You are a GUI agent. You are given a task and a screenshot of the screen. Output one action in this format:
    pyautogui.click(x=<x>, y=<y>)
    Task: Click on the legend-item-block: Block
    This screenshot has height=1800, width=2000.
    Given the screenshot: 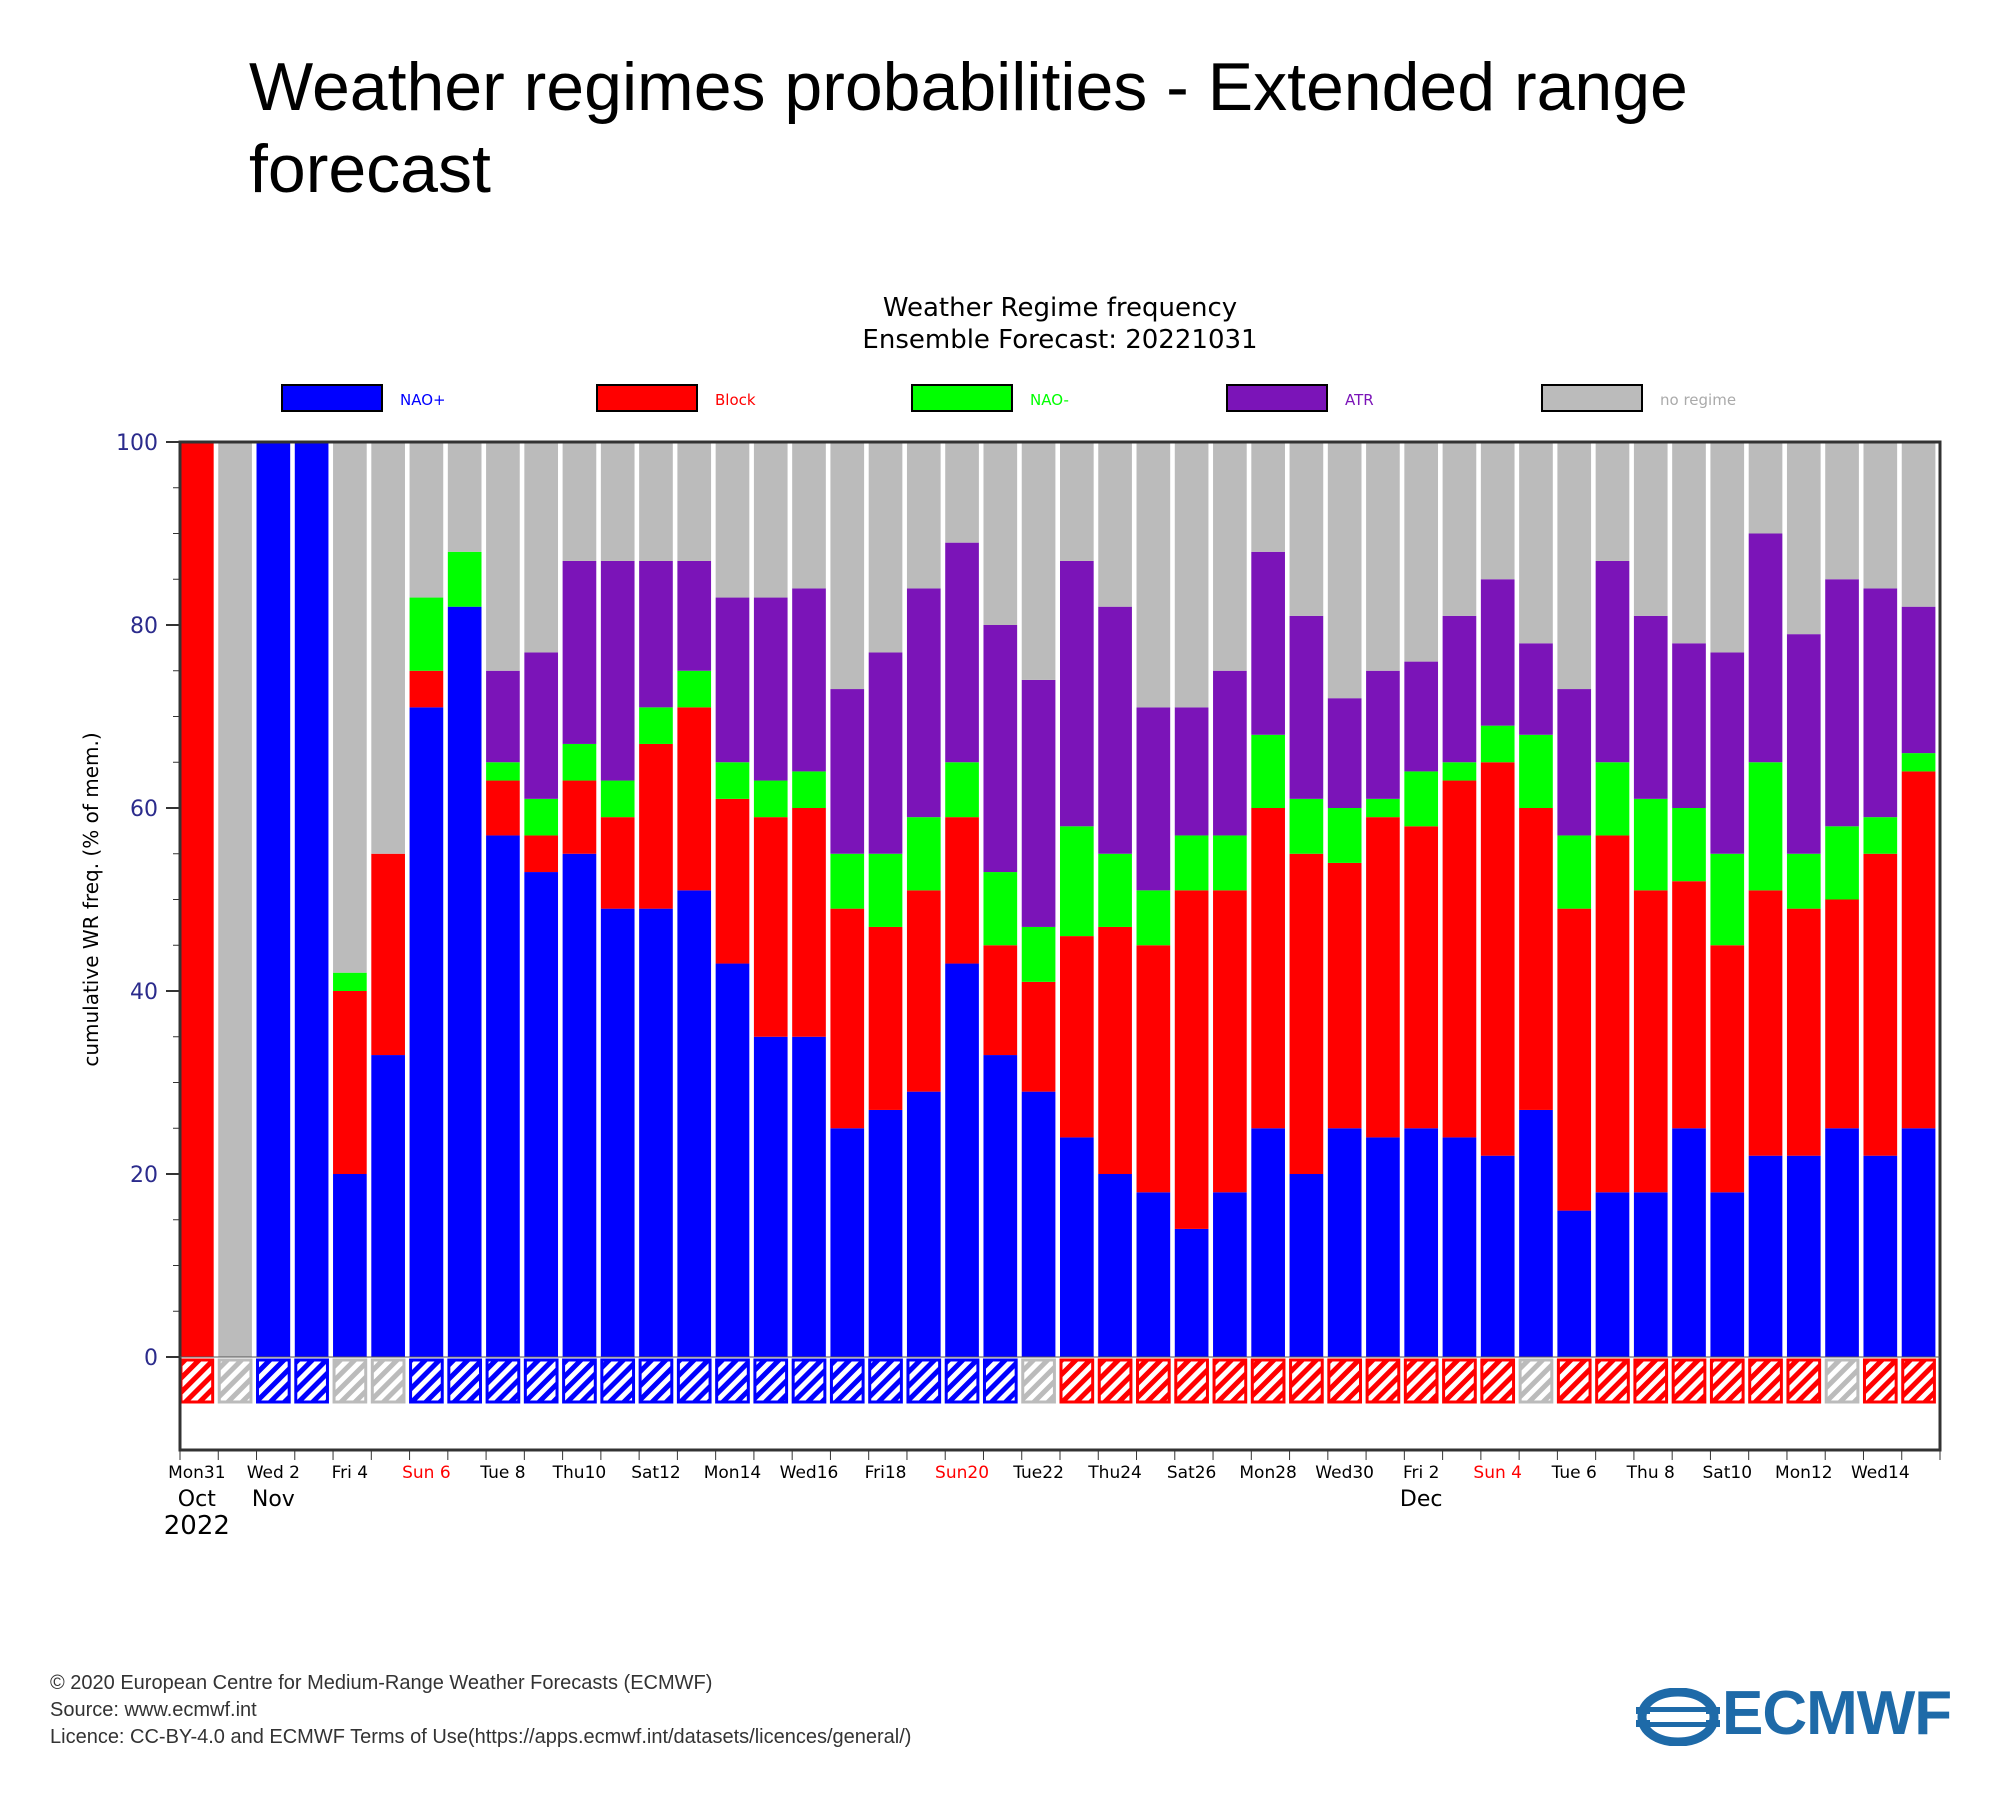 What is the action you would take?
    pyautogui.click(x=676, y=398)
    